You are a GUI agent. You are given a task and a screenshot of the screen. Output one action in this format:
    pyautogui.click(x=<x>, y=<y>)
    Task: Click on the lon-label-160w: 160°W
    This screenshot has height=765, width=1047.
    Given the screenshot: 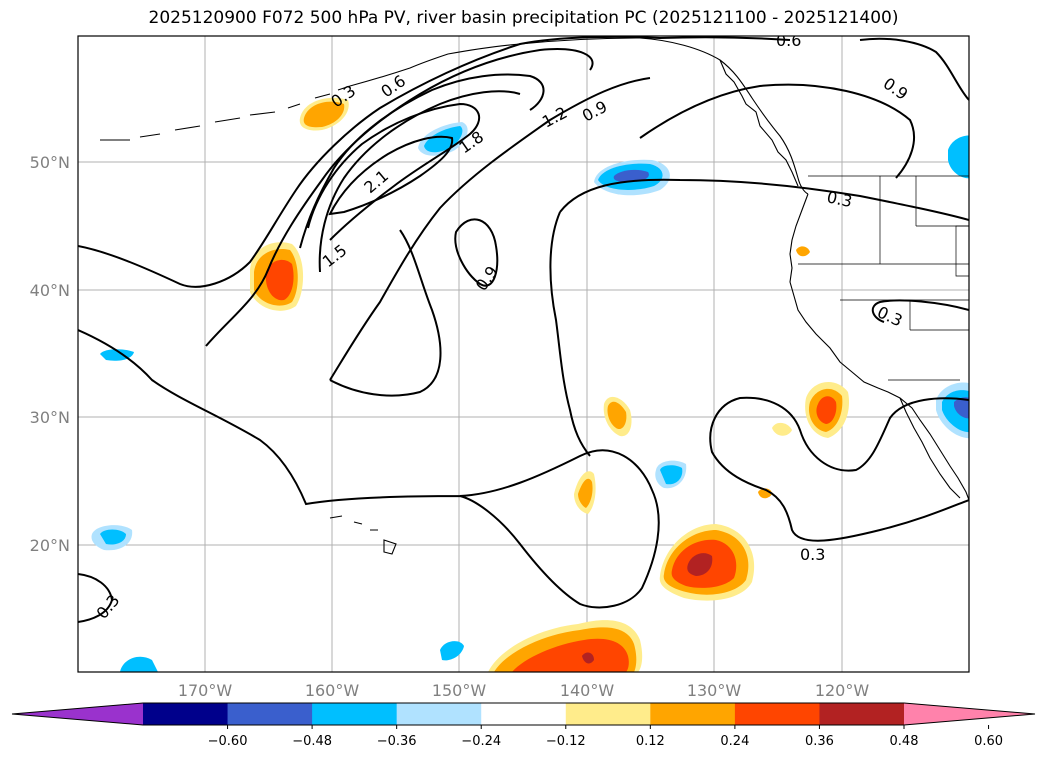 What is the action you would take?
    pyautogui.click(x=332, y=690)
    